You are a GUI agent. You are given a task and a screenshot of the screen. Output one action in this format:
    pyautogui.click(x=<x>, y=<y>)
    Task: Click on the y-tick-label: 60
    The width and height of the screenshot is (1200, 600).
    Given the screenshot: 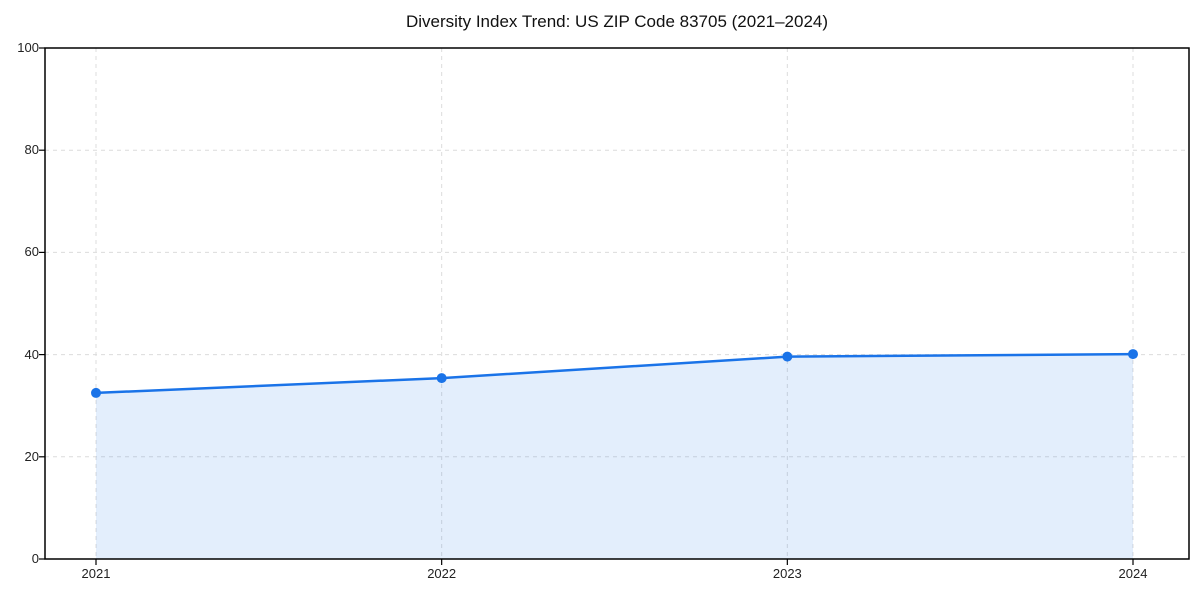 What is the action you would take?
    pyautogui.click(x=31, y=252)
    